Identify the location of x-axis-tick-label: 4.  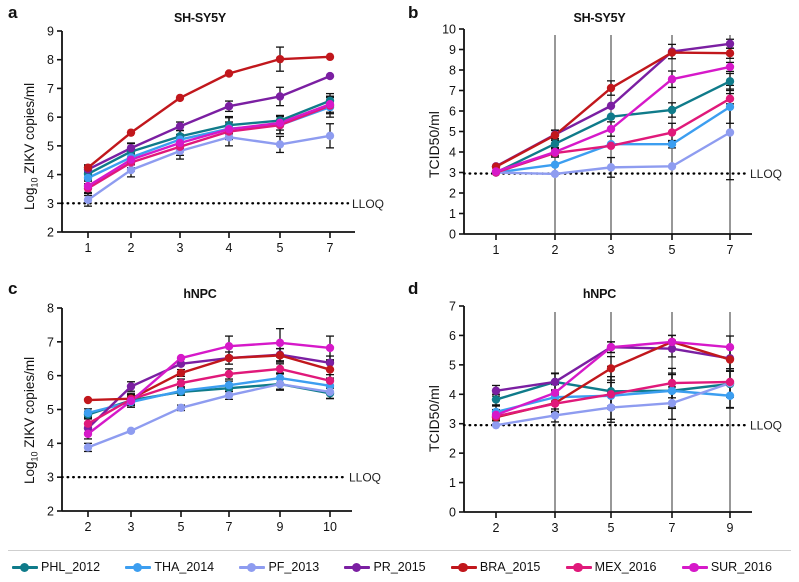
(229, 248).